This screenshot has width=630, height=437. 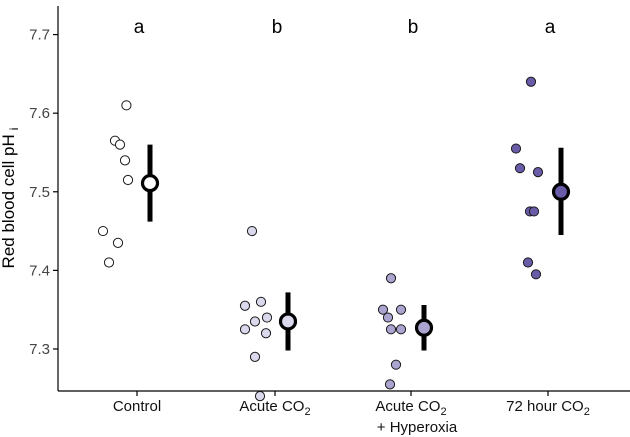 What do you see at coordinates (417, 427) in the screenshot?
I see `x-tick-label-line2: + Hyperoxia` at bounding box center [417, 427].